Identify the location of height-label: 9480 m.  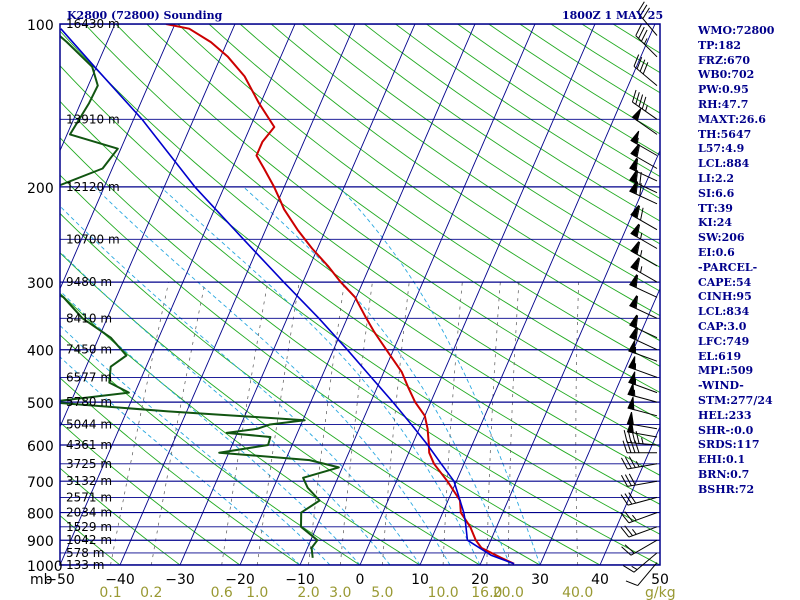
(89, 282).